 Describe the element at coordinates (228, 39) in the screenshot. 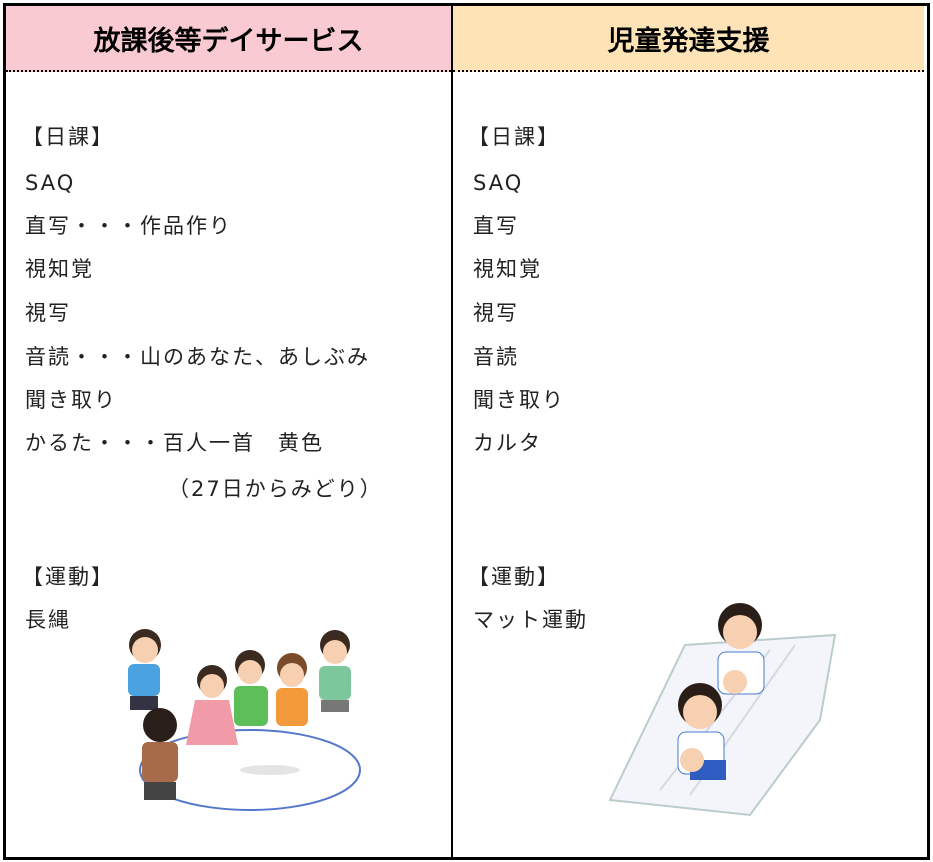

I see `column-header: 放課後等デイサービス` at that location.